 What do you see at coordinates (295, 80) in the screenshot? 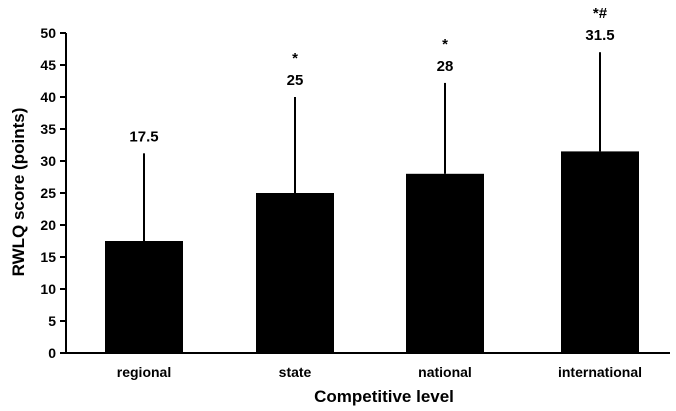
I see `value-label-state: 25` at bounding box center [295, 80].